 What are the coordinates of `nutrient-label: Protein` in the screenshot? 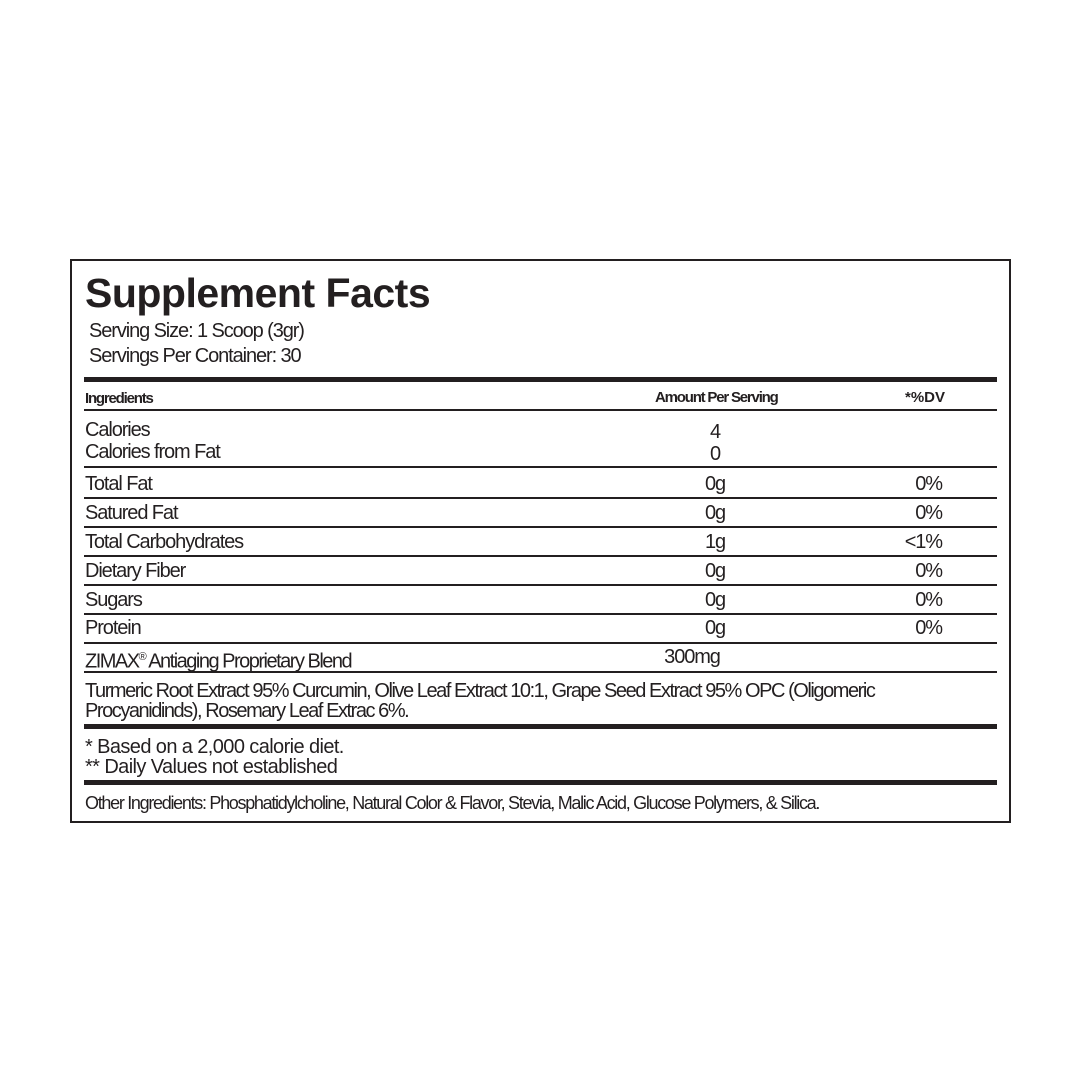 It's located at (113, 628).